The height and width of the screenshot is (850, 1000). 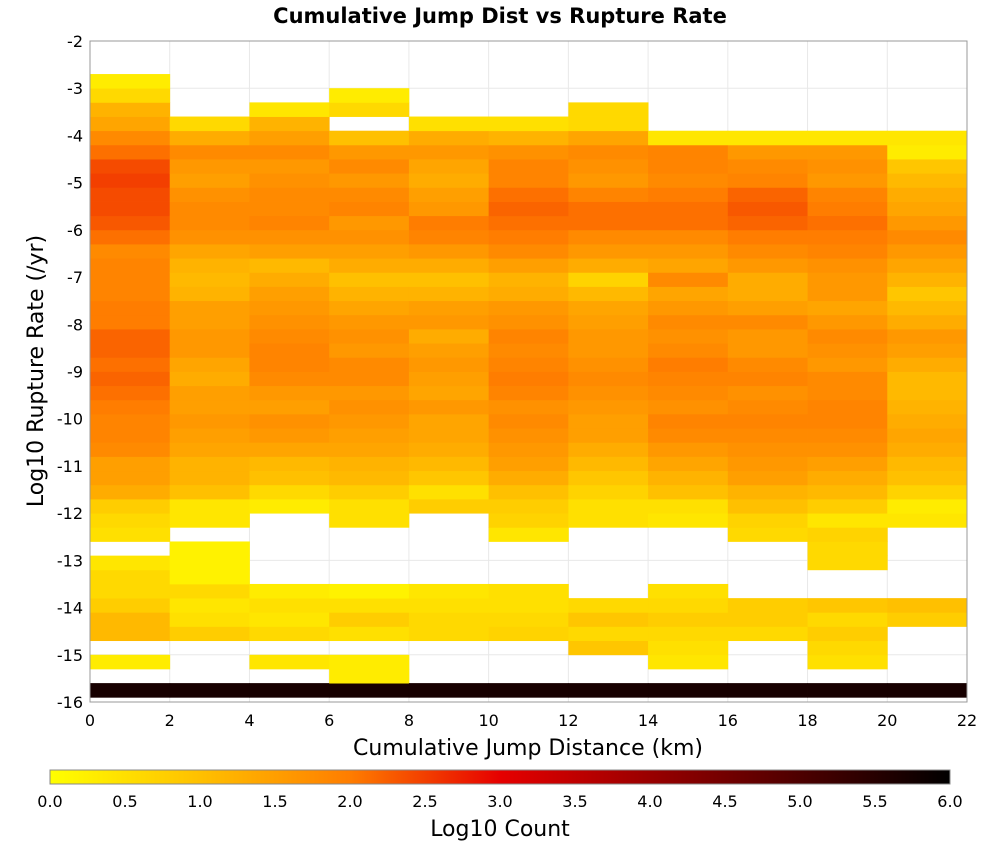 I want to click on y-tick-label: -12, so click(x=70, y=513).